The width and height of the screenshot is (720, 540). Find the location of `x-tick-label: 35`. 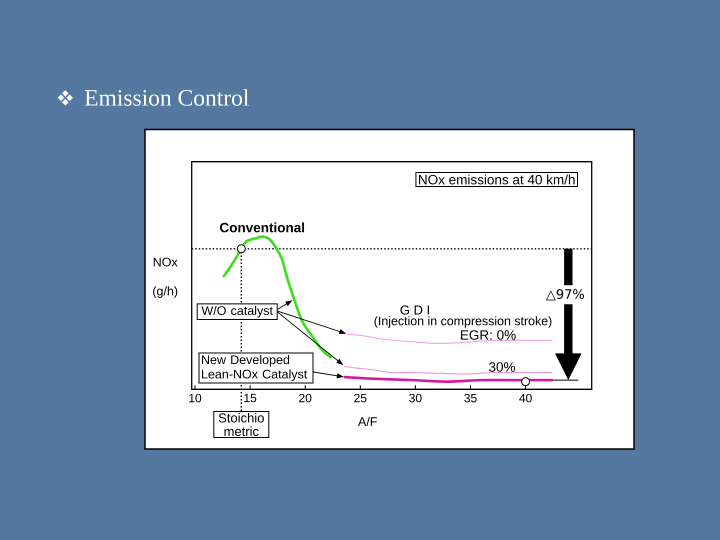

x-tick-label: 35 is located at coordinates (470, 398).